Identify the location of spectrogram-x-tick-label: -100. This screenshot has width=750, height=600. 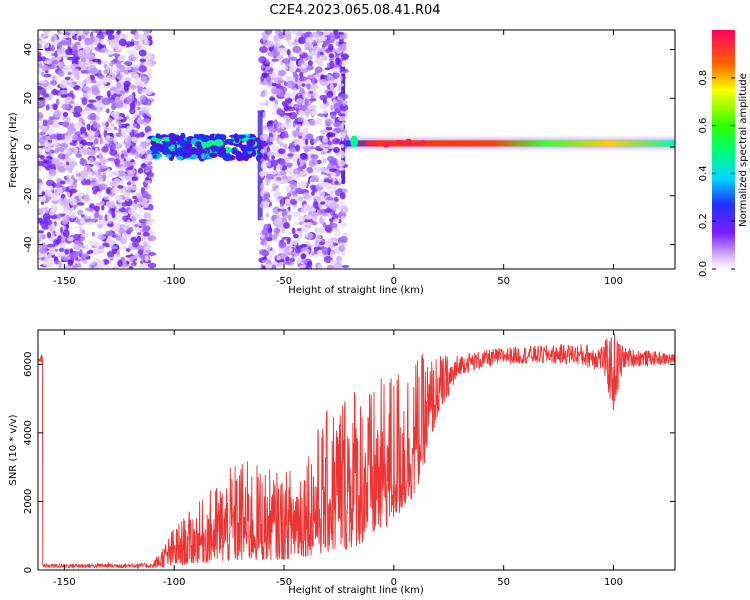
(174, 281).